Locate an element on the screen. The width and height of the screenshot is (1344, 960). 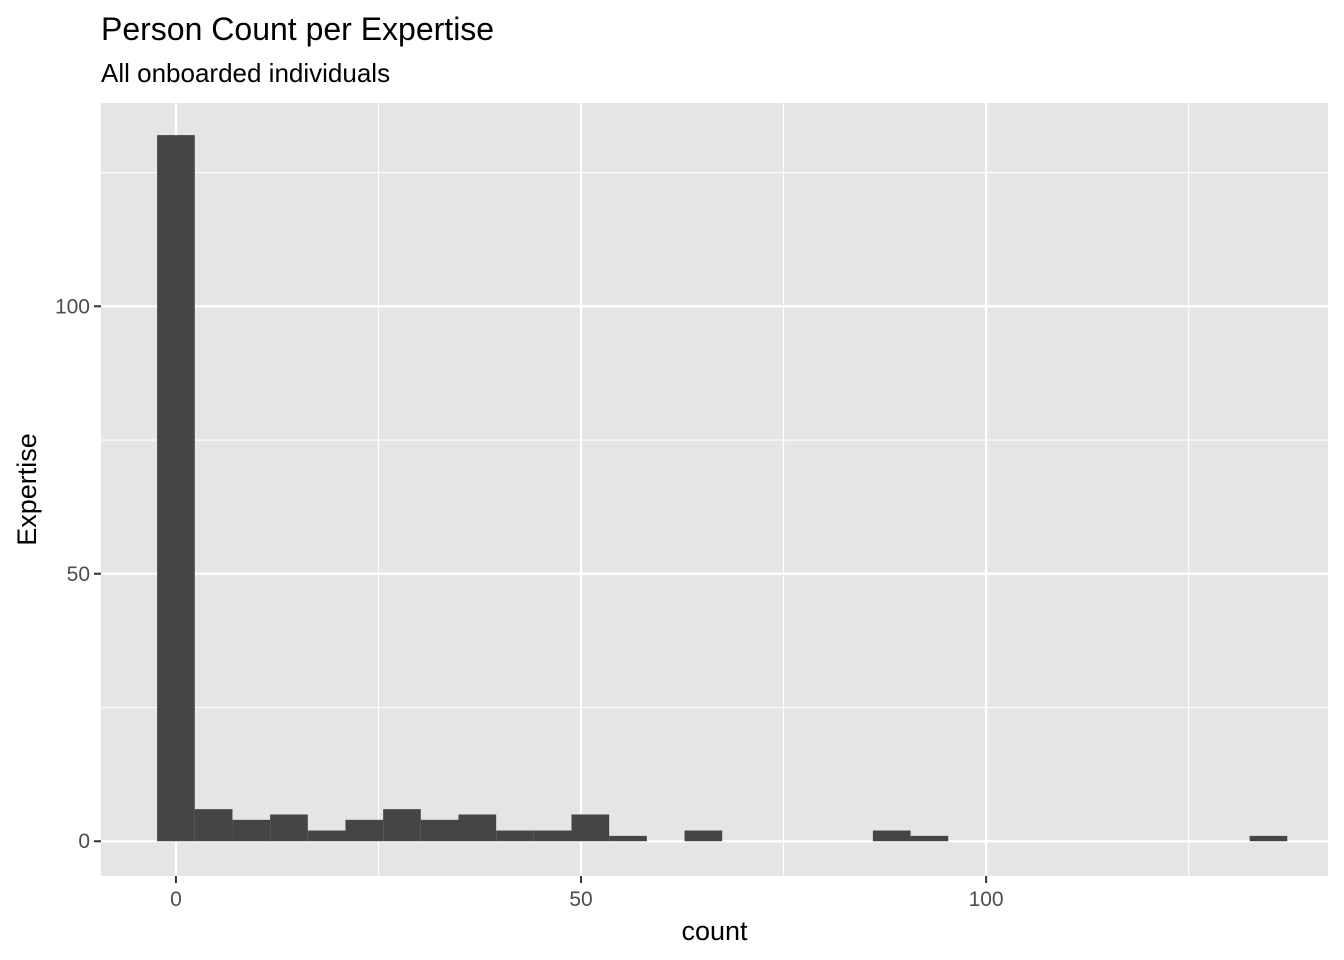
x-tick-label: 0 is located at coordinates (176, 899).